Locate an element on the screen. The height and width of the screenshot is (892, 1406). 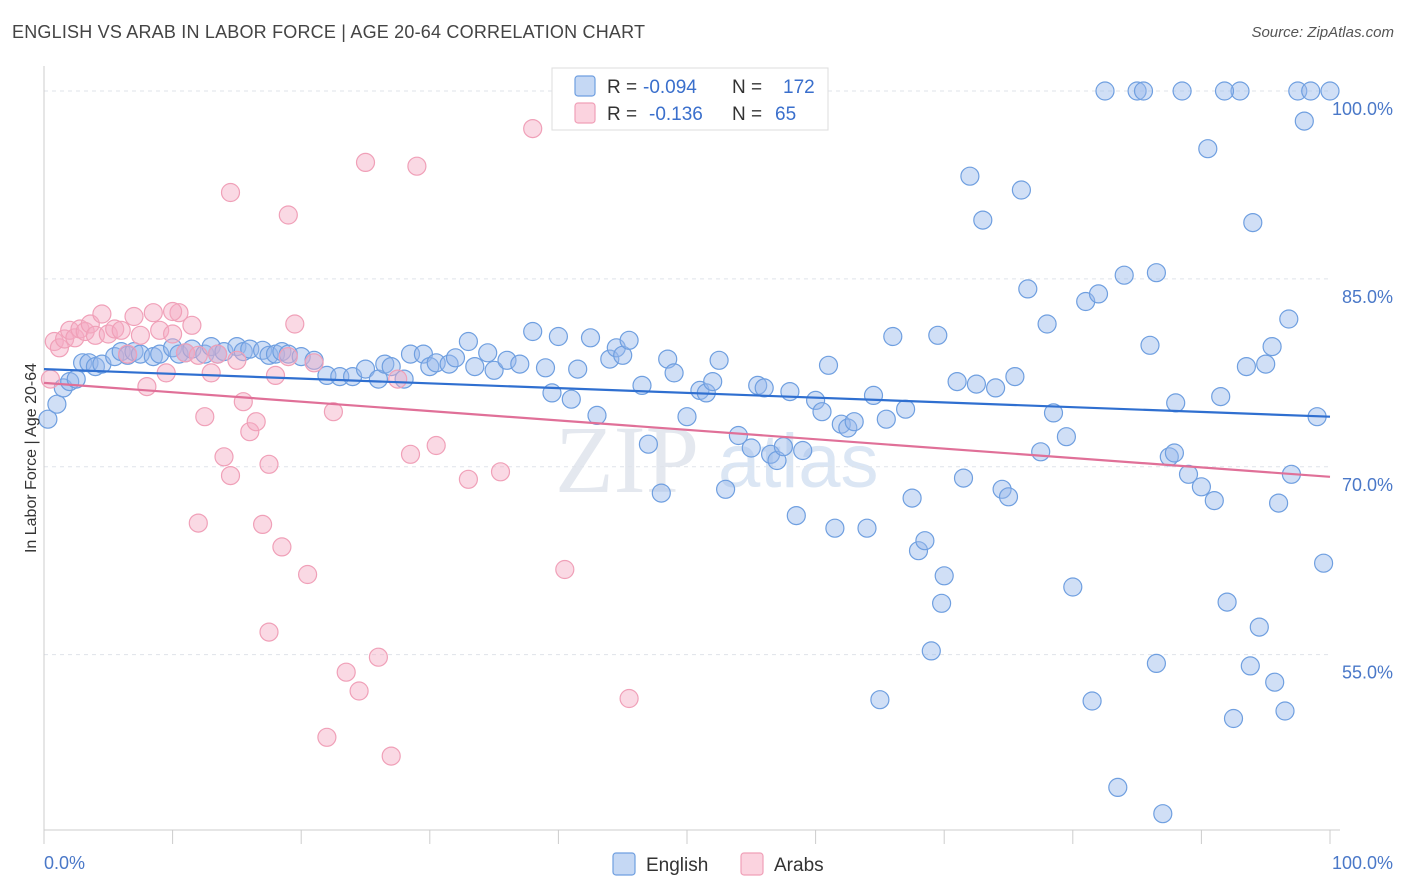
arabs-r-label: R = is located at coordinates (622, 114).